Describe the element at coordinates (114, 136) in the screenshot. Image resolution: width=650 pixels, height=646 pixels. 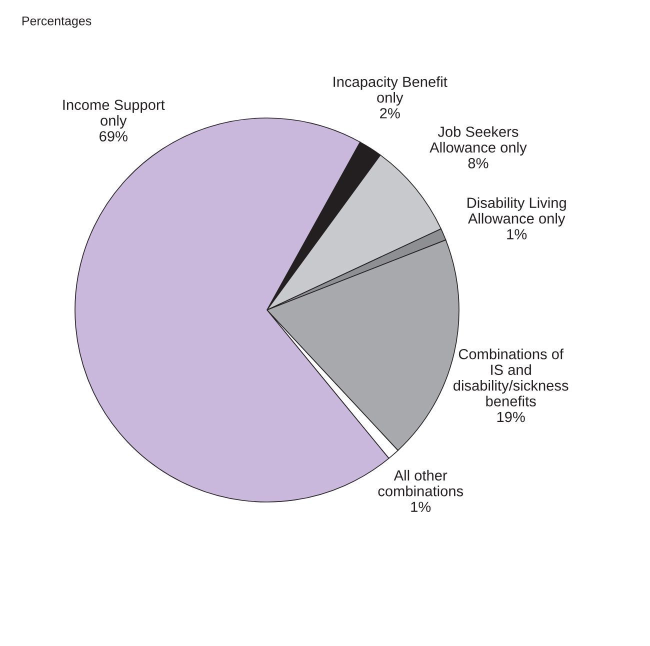
I see `data-label: 69%` at that location.